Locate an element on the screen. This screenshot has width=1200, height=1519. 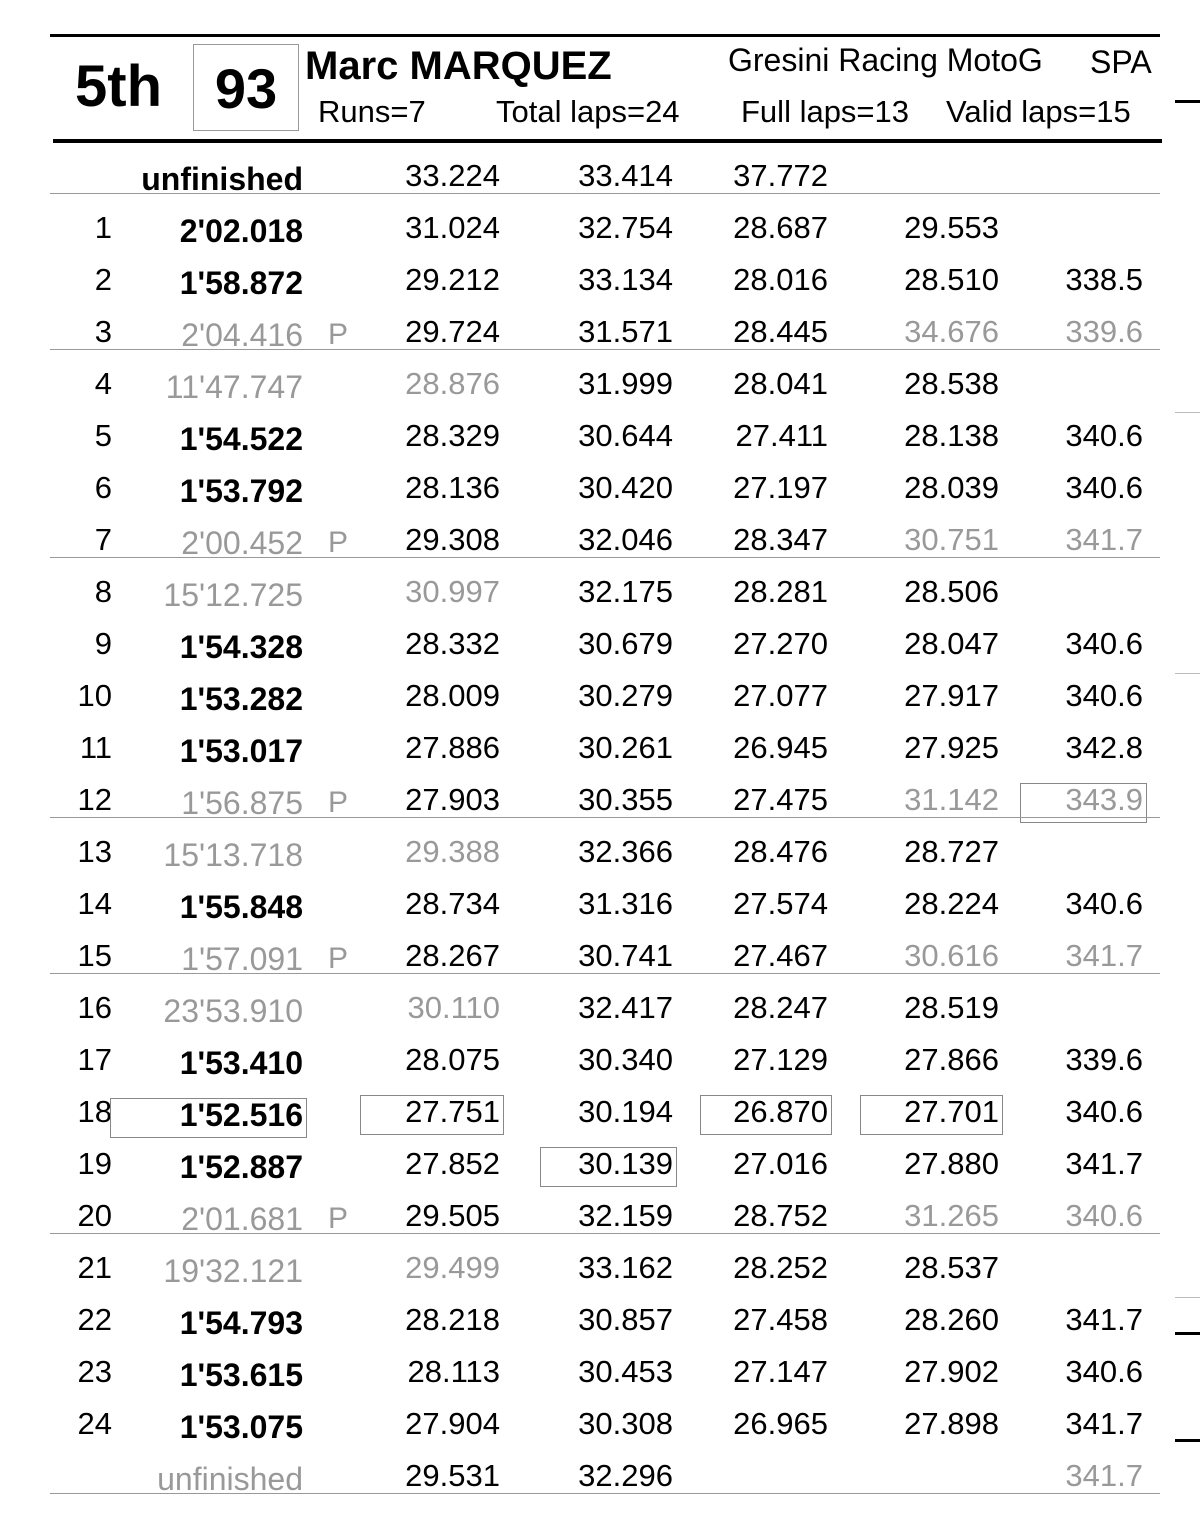
table-row: unfinished 33.224 33.414 37.772 is located at coordinates (600, 176).